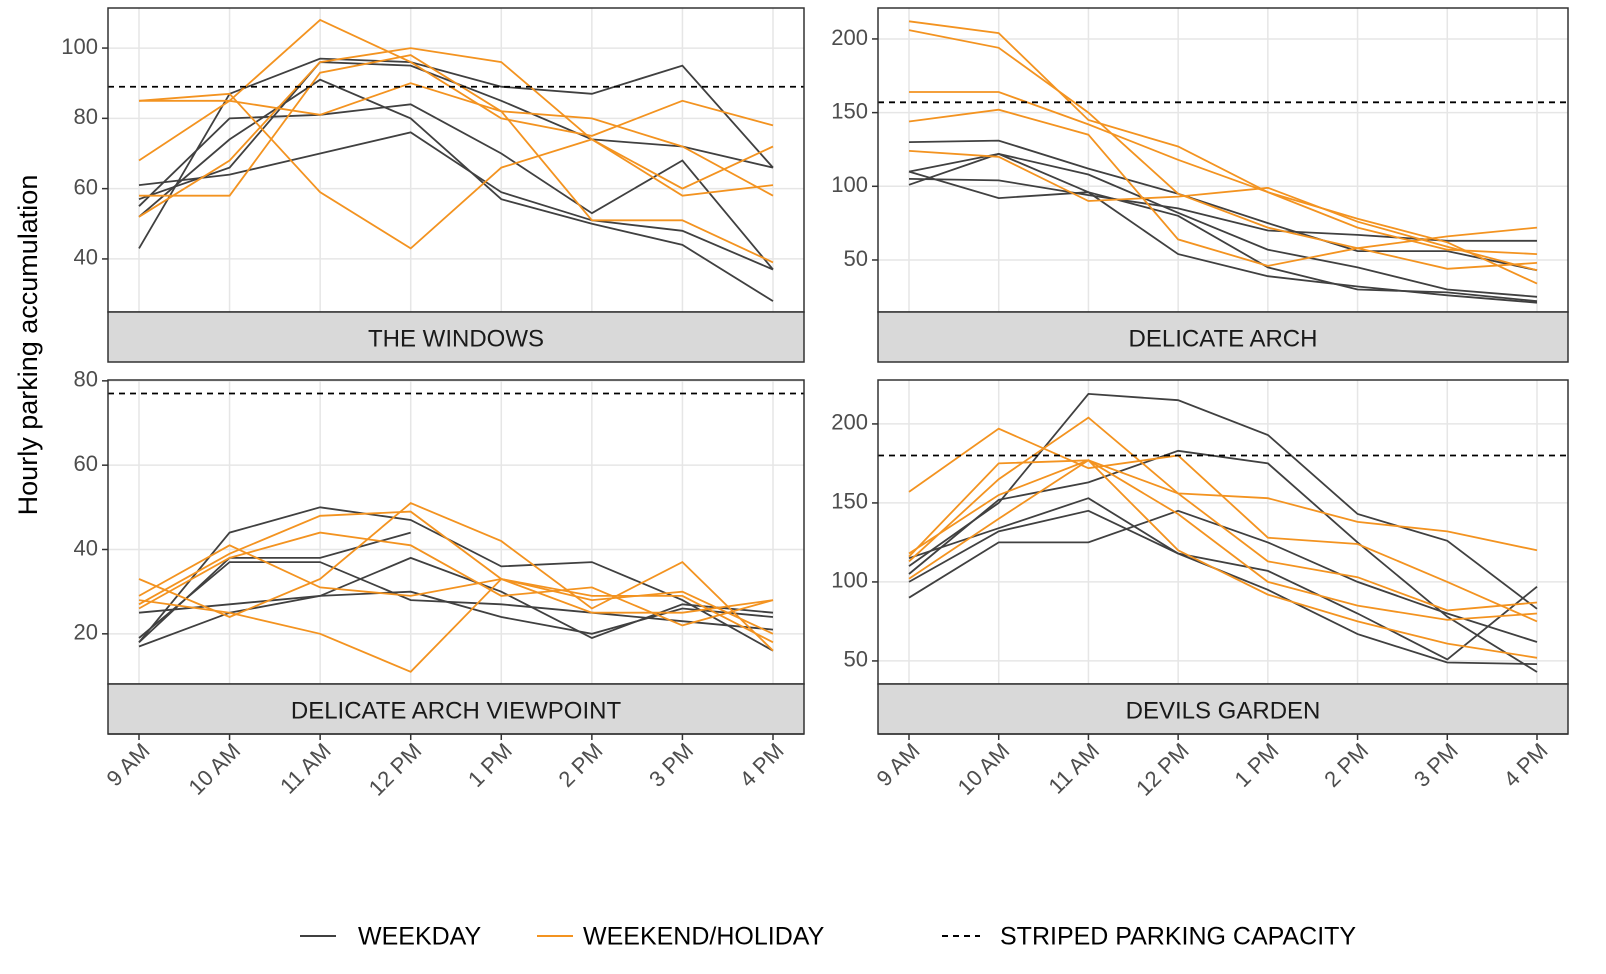 This screenshot has width=1606, height=974. I want to click on legend-label: WEEKEND/HOLIDAY, so click(704, 937).